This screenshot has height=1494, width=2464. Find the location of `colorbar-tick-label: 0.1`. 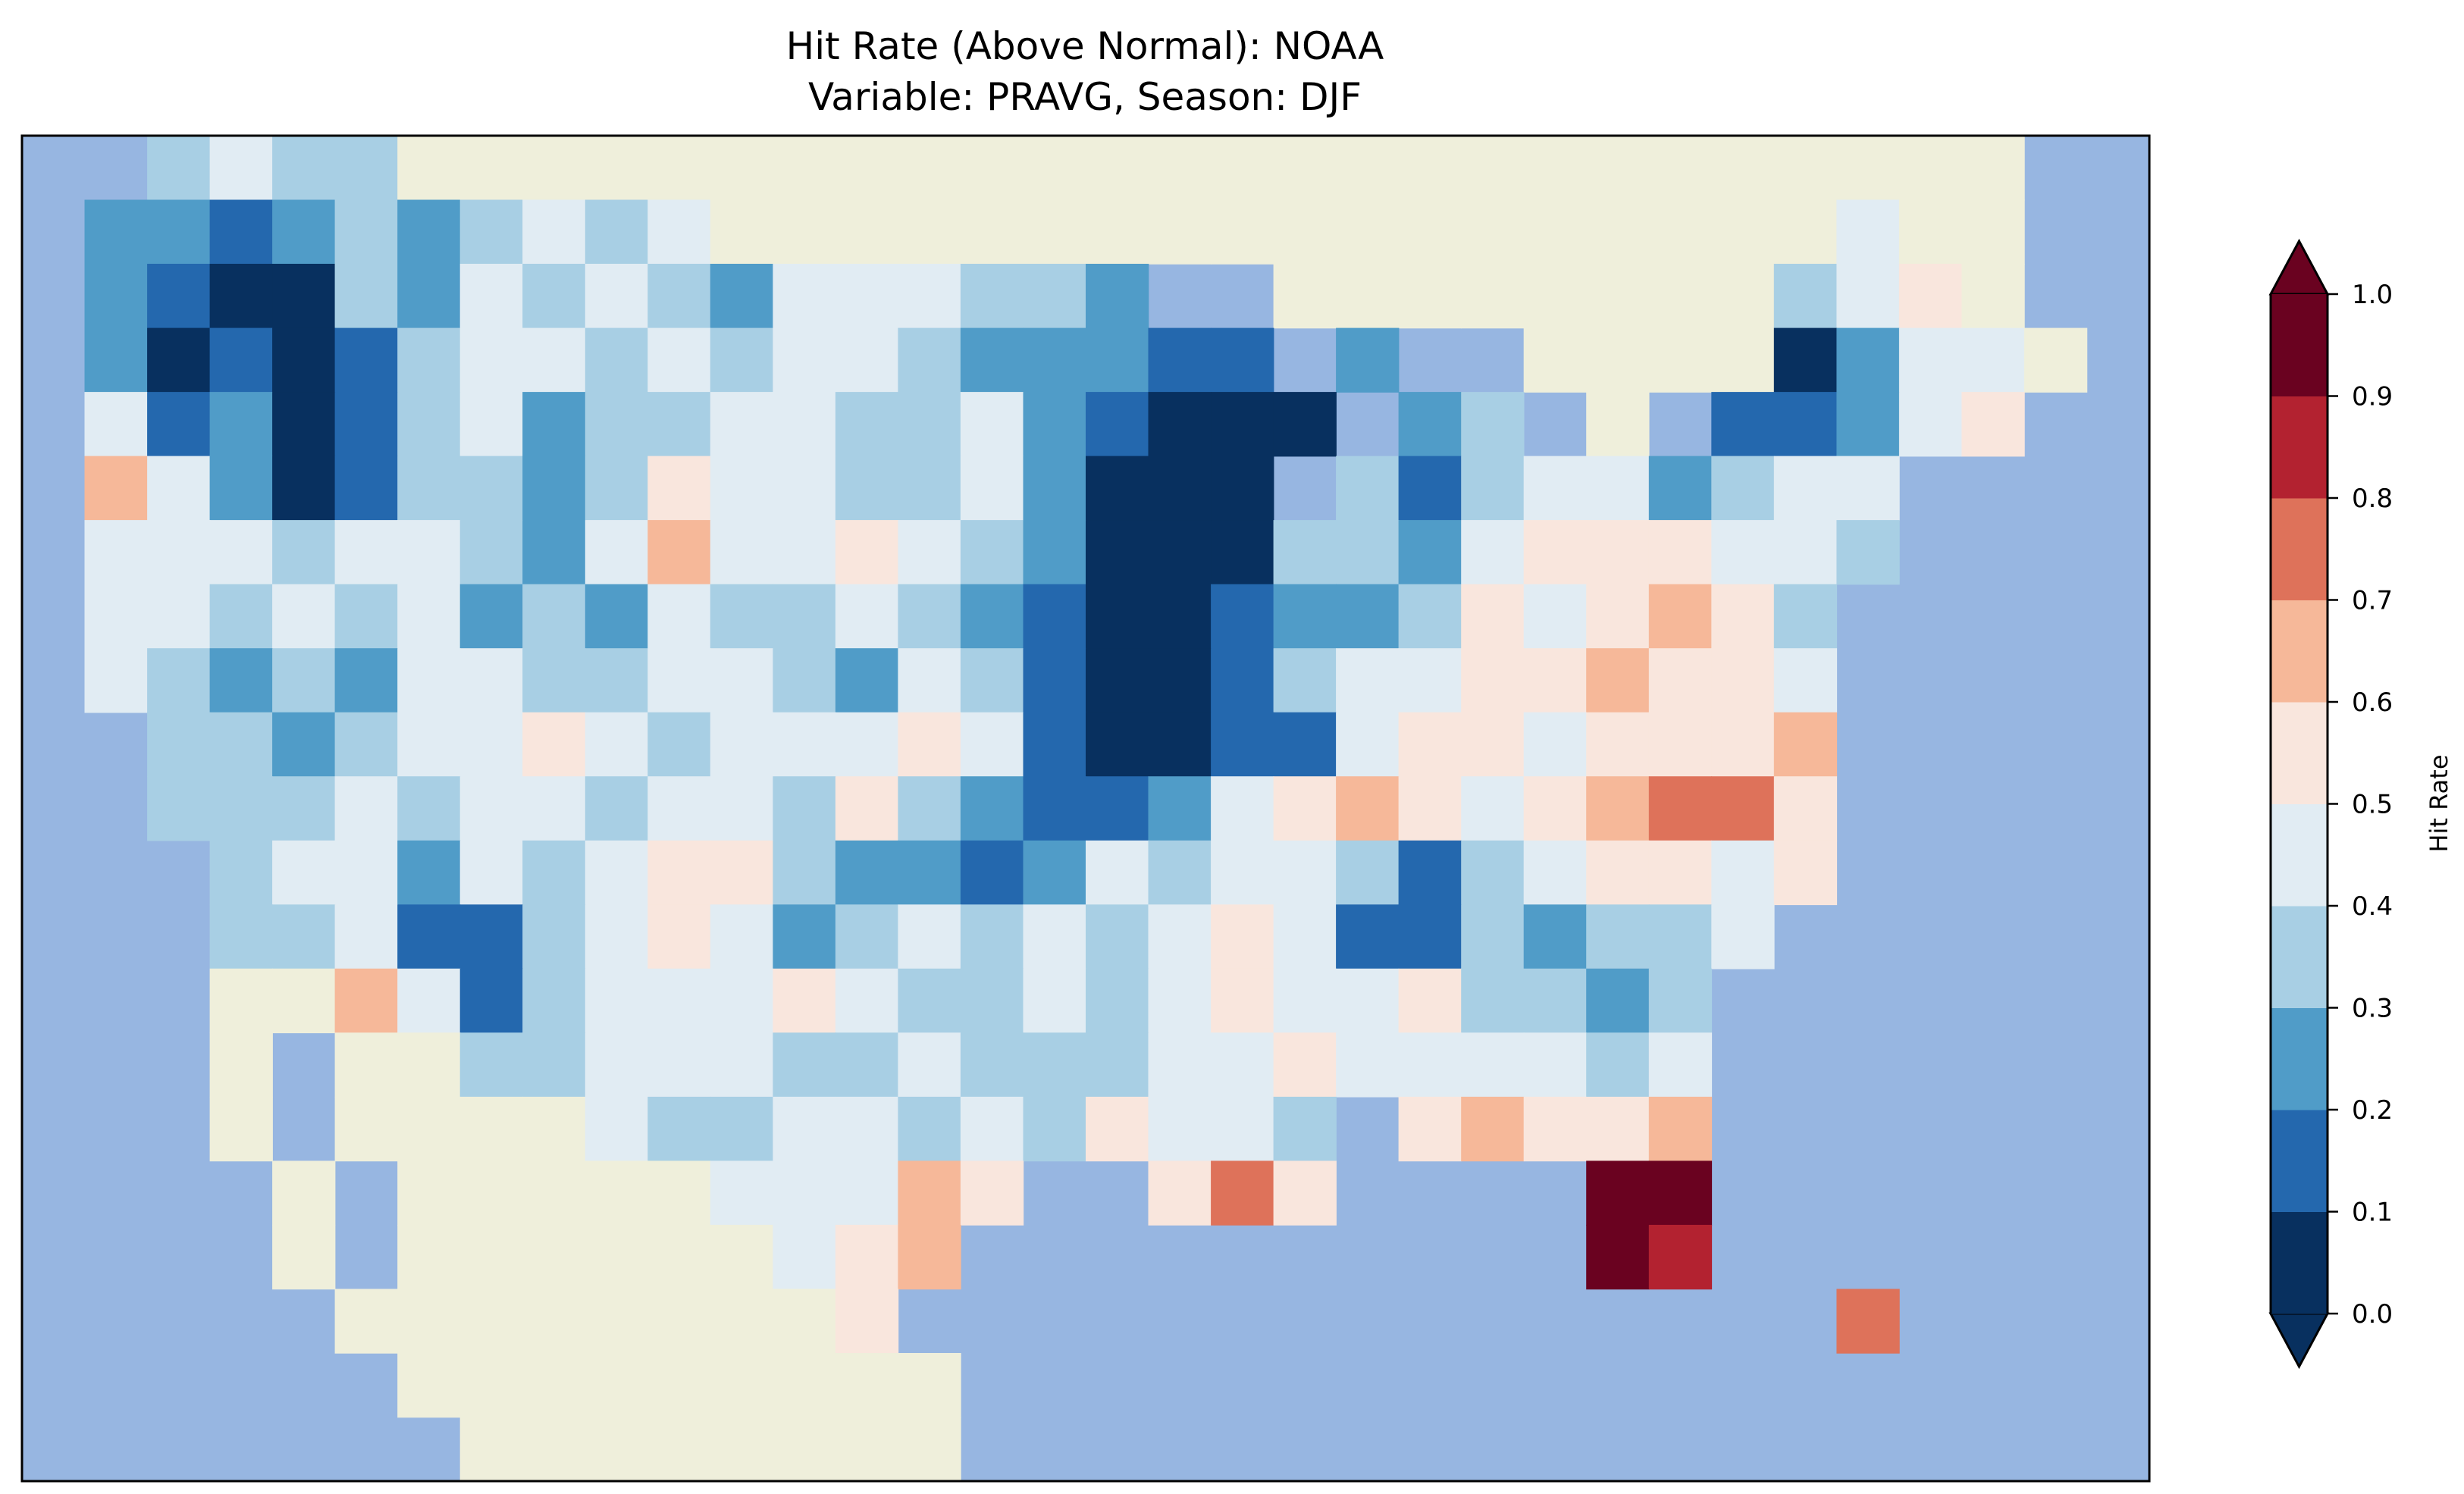

colorbar-tick-label: 0.1 is located at coordinates (2372, 1213).